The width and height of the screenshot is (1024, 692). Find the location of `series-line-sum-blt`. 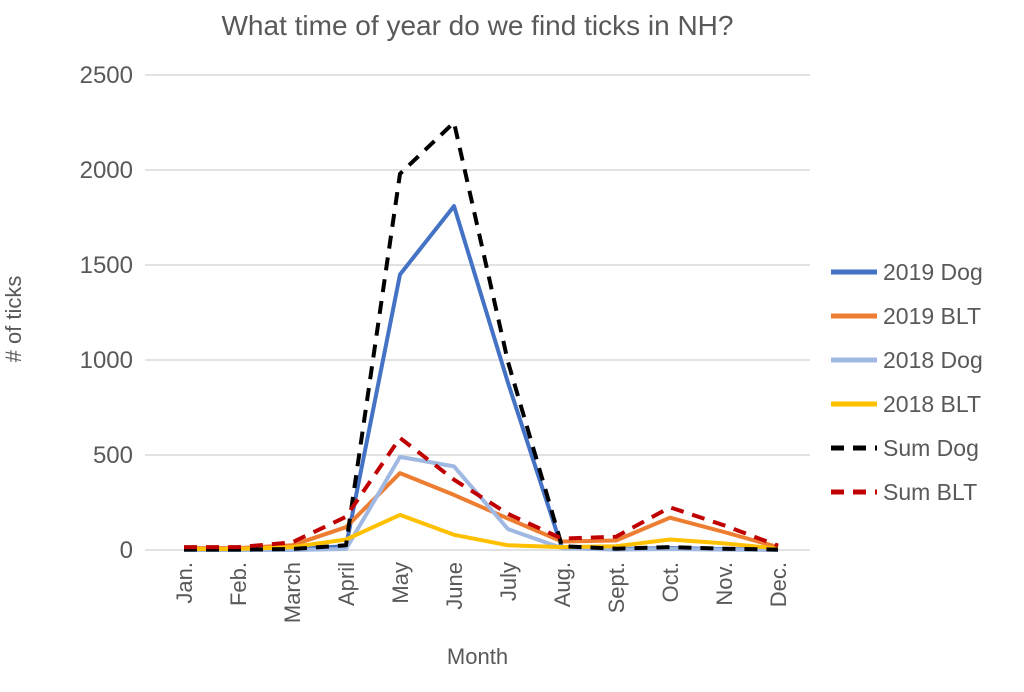

series-line-sum-blt is located at coordinates (481, 492).